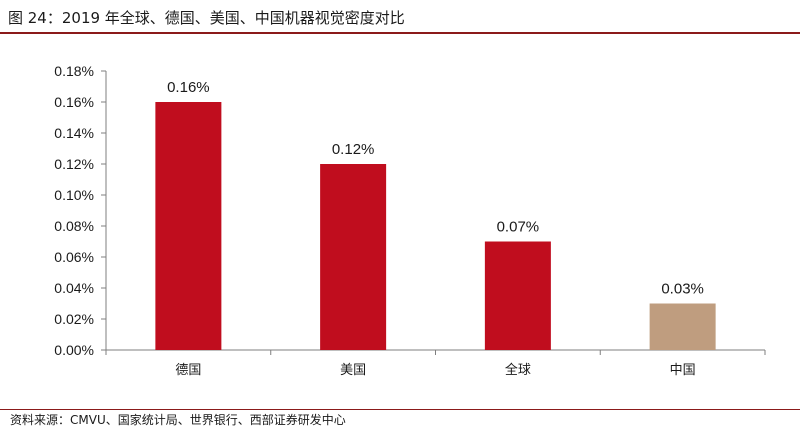 The image size is (800, 435). I want to click on y-tick-label: 0.12%, so click(74, 164).